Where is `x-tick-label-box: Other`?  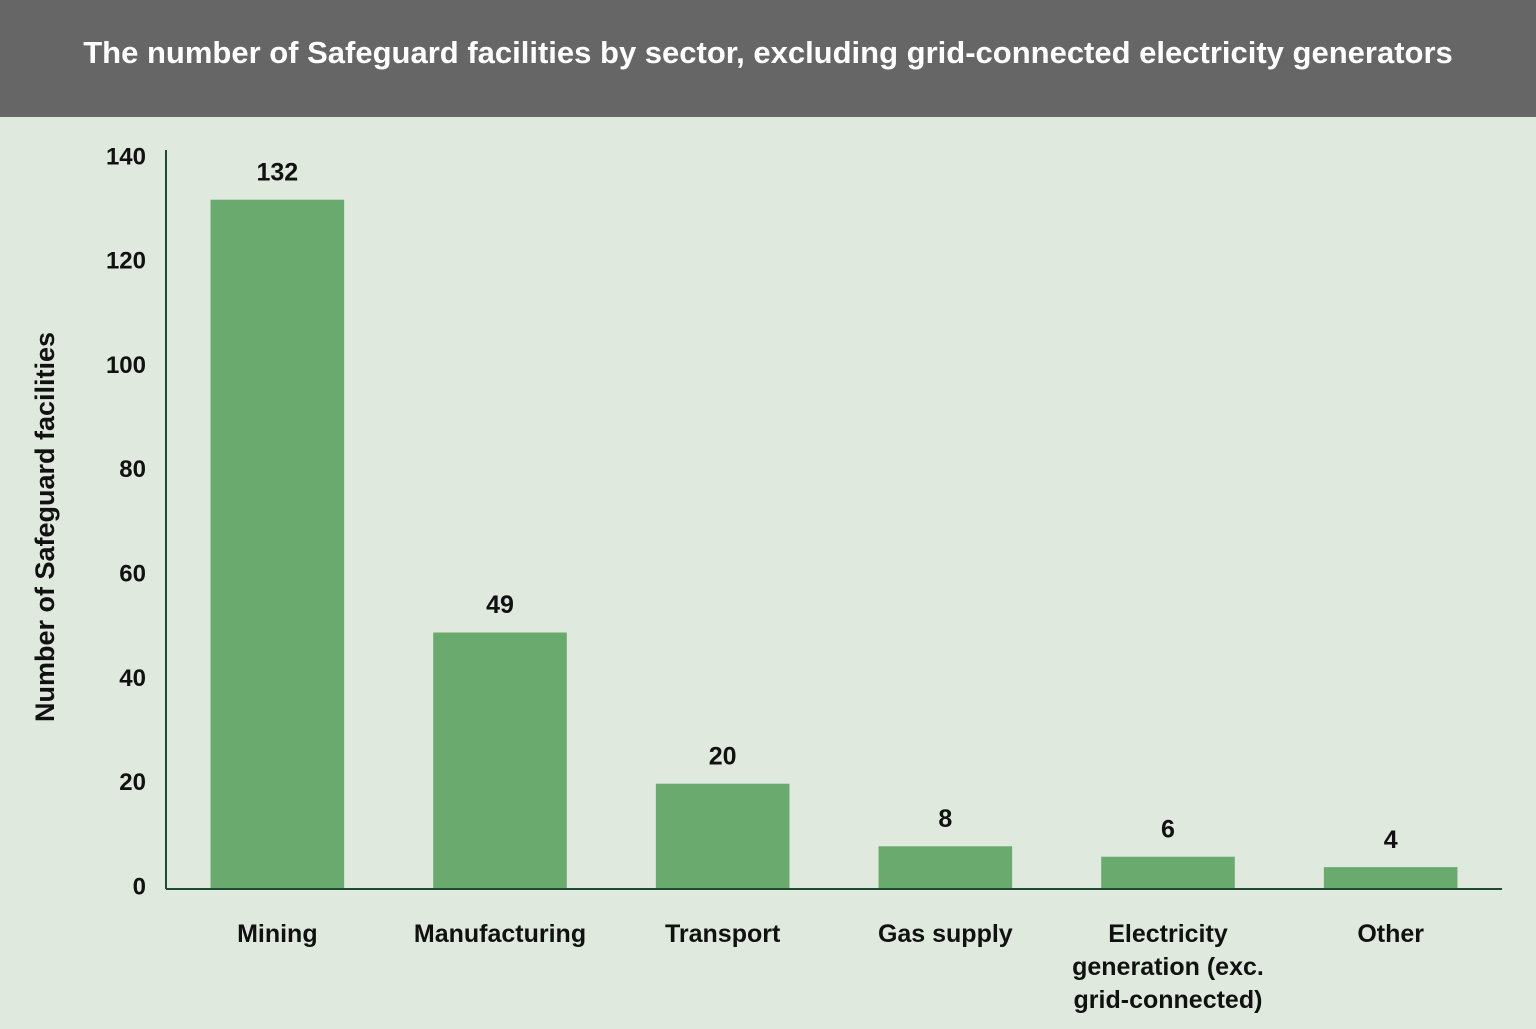
x-tick-label-box: Other is located at coordinates (1390, 934).